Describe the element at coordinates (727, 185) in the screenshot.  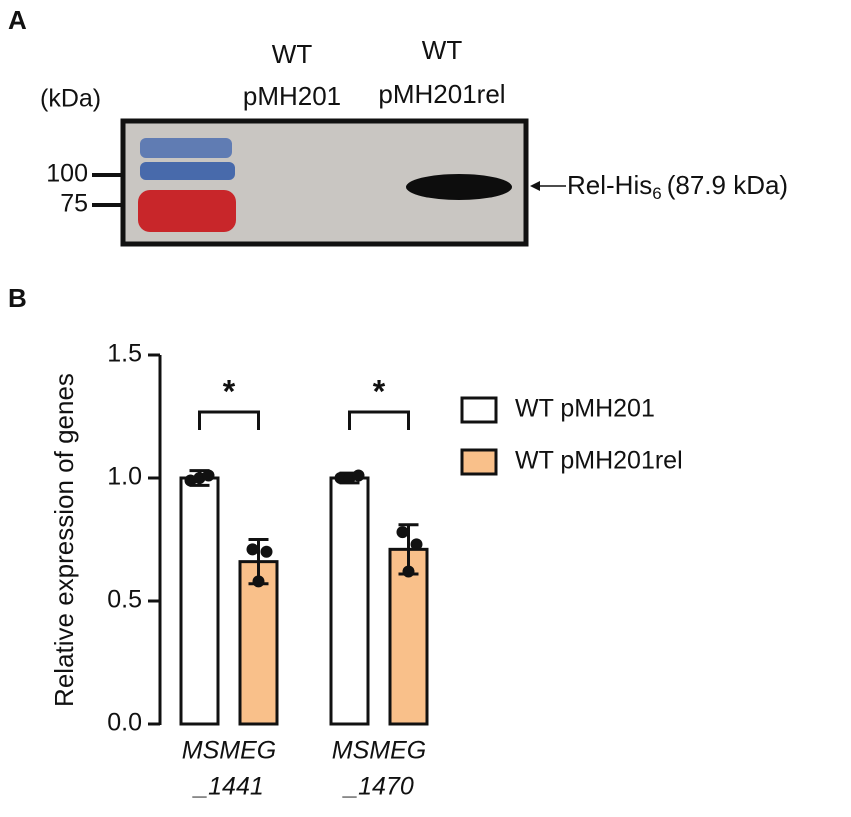
I see `band-size: (87.9 kDa)` at that location.